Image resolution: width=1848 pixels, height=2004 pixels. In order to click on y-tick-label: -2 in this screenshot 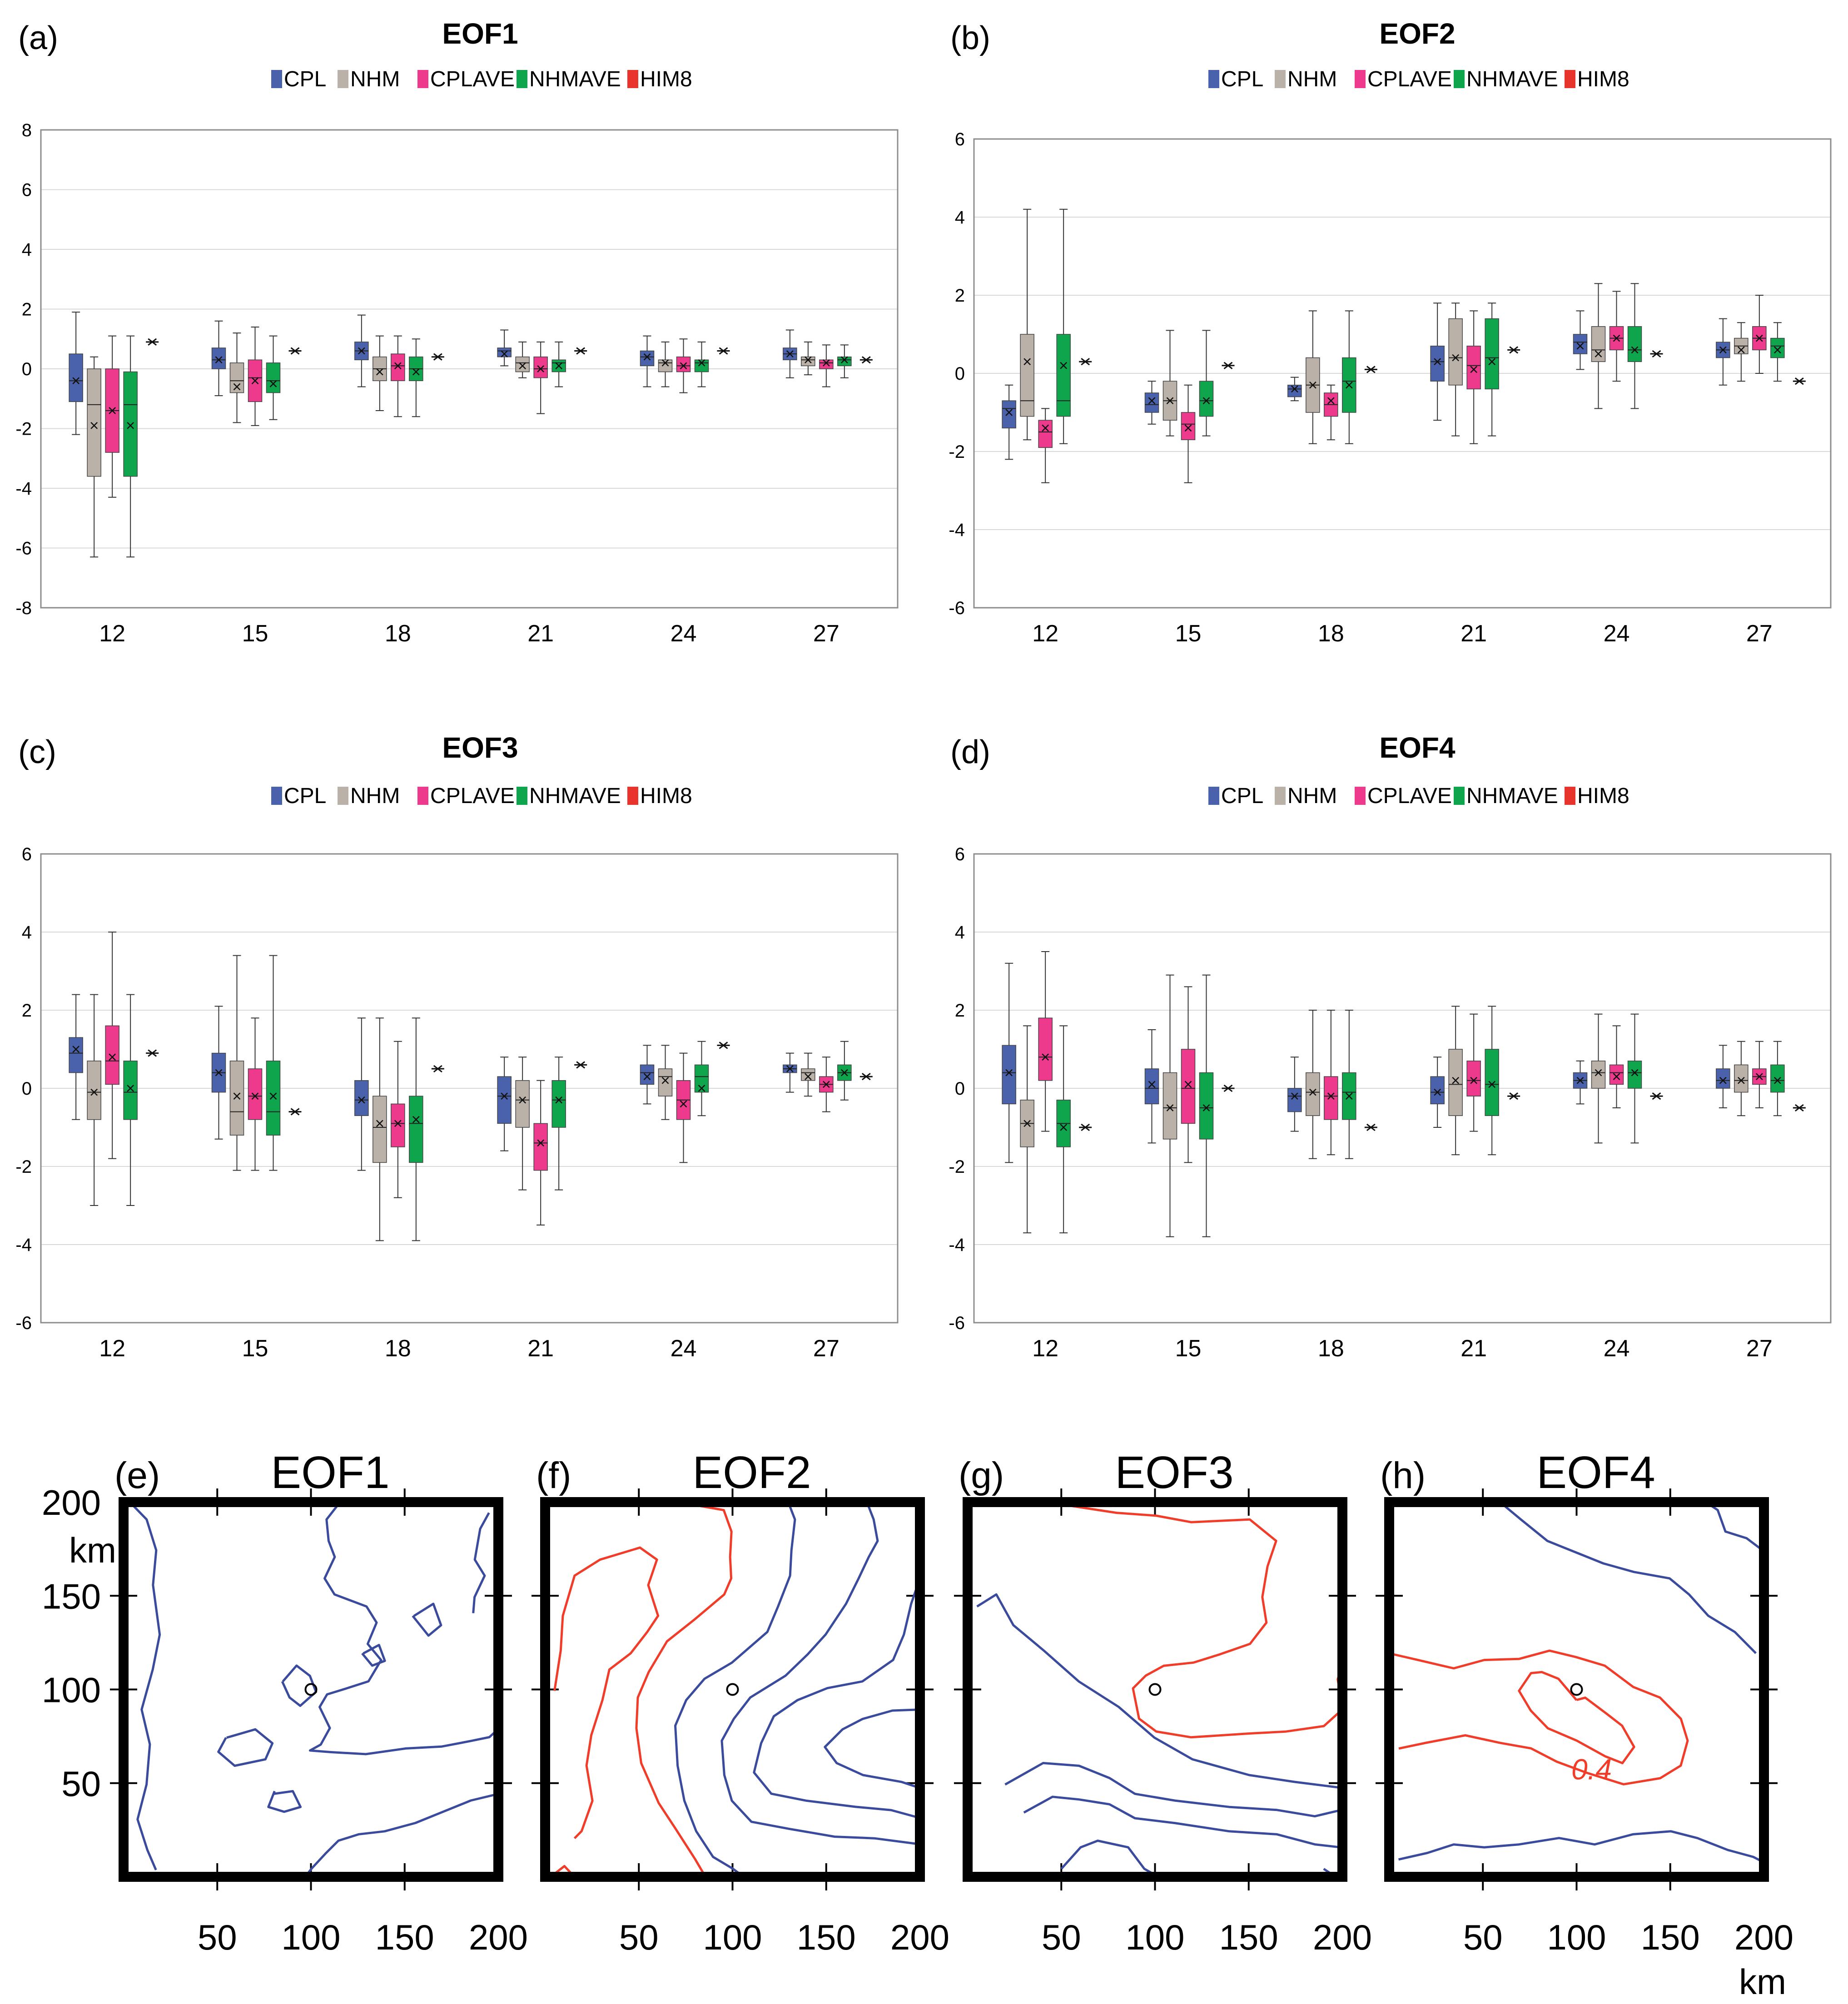, I will do `click(24, 429)`.